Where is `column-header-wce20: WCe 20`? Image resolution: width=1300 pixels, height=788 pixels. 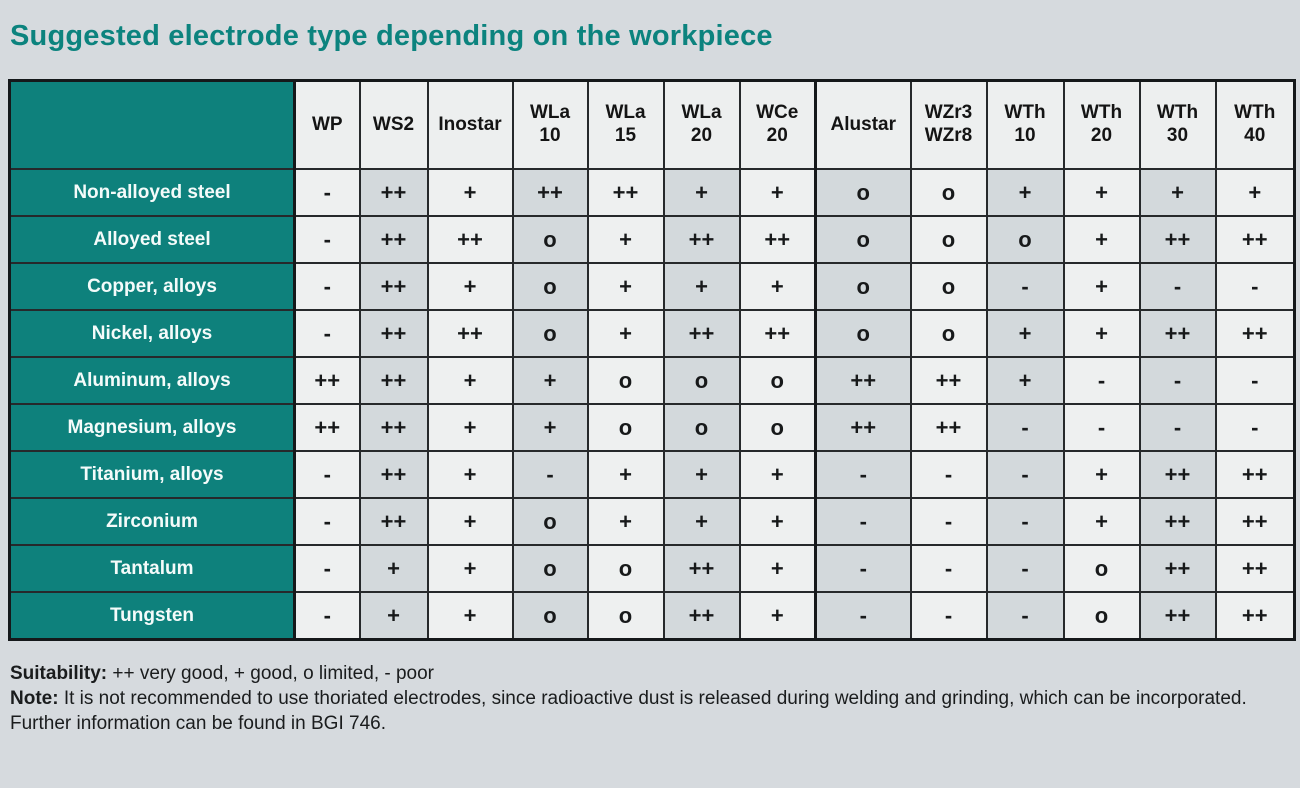
column-header-wce20: WCe 20 is located at coordinates (777, 124).